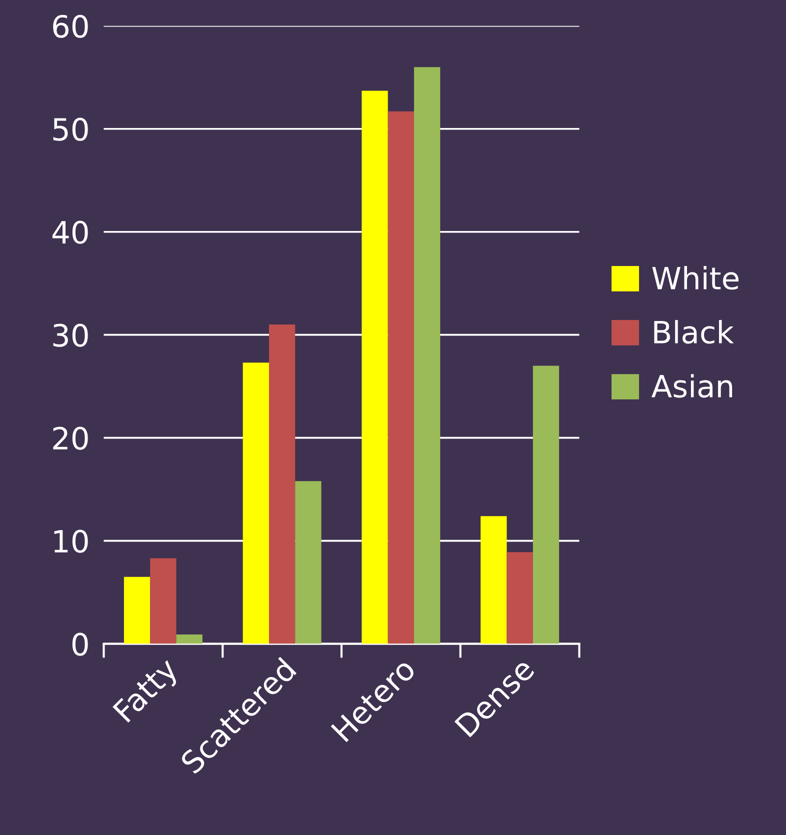 The width and height of the screenshot is (786, 835). I want to click on legend-label: White, so click(695, 278).